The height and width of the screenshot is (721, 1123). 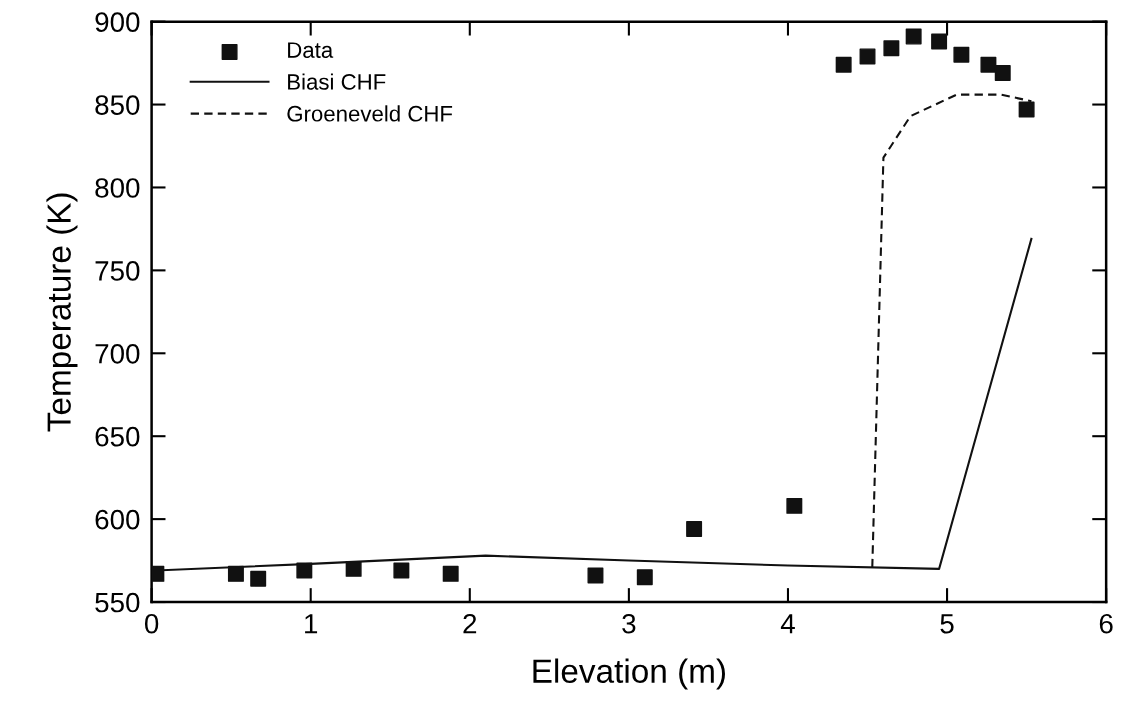 I want to click on x-tick-label: 2, so click(x=470, y=623).